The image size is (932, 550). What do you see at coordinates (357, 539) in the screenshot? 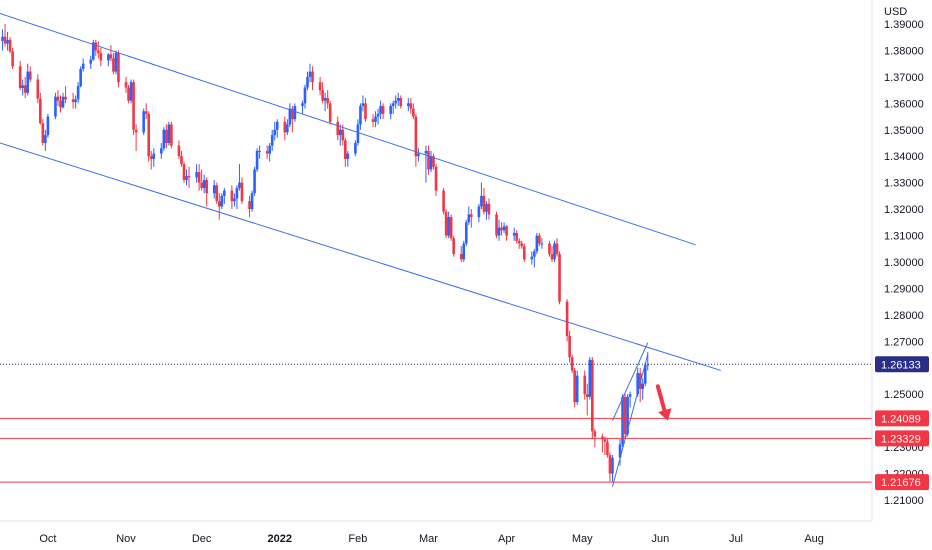
I see `x-tick-label: Feb` at bounding box center [357, 539].